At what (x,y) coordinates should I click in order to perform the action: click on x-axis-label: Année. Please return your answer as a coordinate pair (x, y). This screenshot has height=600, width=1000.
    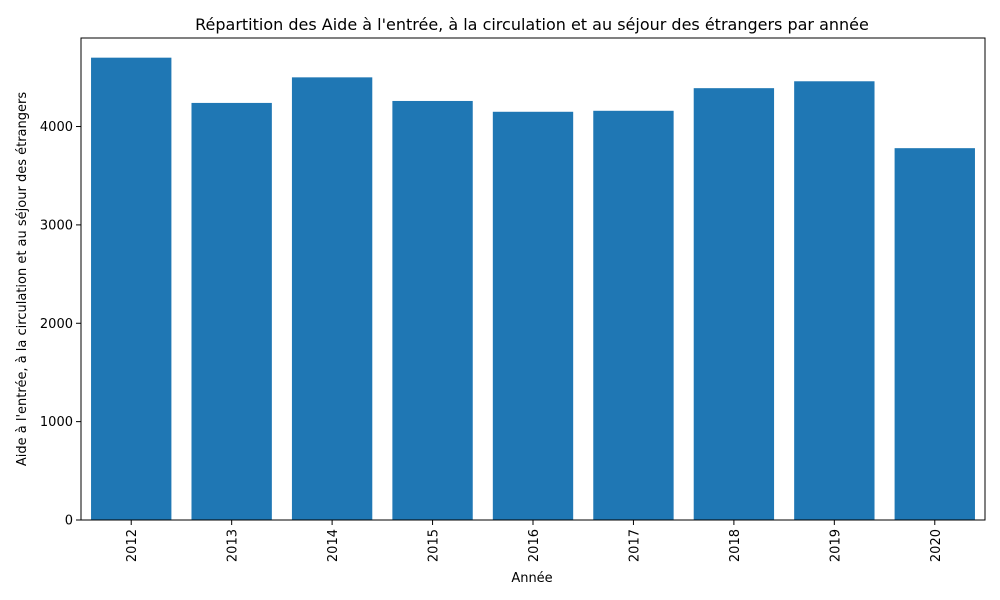
    Looking at the image, I should click on (531, 578).